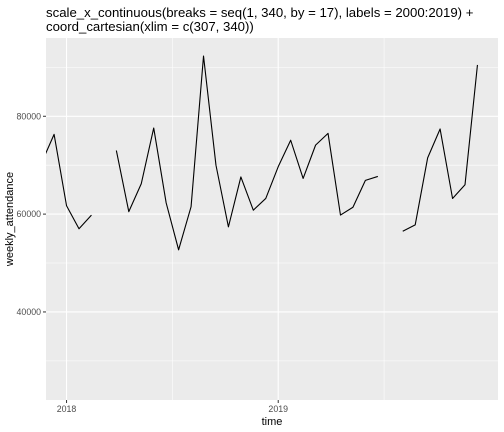 Image resolution: width=504 pixels, height=432 pixels. I want to click on y-tick-label-0: 40000, so click(29, 312).